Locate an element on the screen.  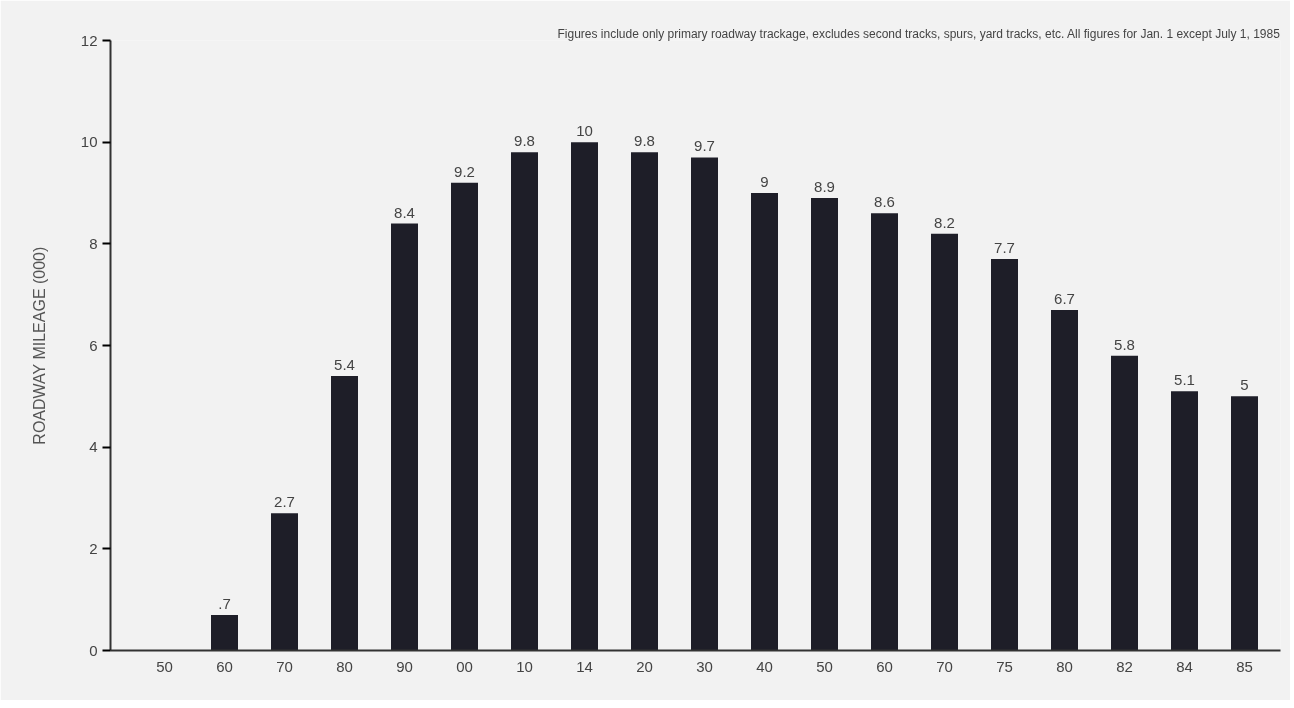
data-label: 5.4 is located at coordinates (344, 364).